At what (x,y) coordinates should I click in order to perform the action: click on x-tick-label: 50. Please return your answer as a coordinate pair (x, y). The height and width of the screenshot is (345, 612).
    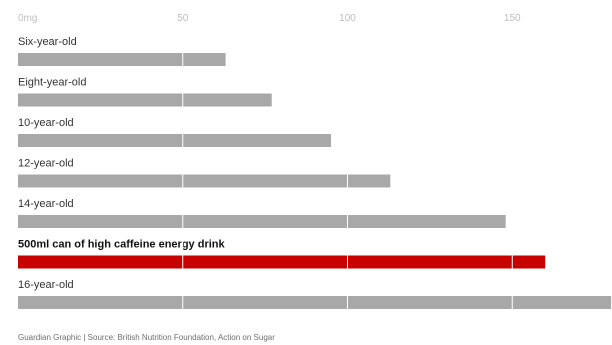
    Looking at the image, I should click on (183, 18).